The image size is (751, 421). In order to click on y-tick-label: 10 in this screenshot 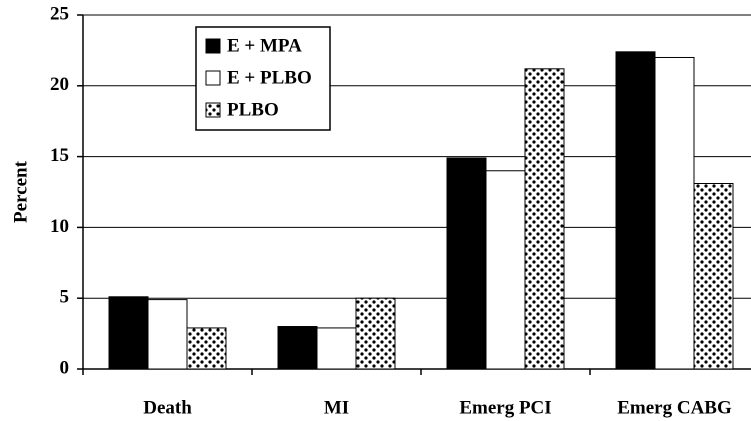, I will do `click(59, 226)`.